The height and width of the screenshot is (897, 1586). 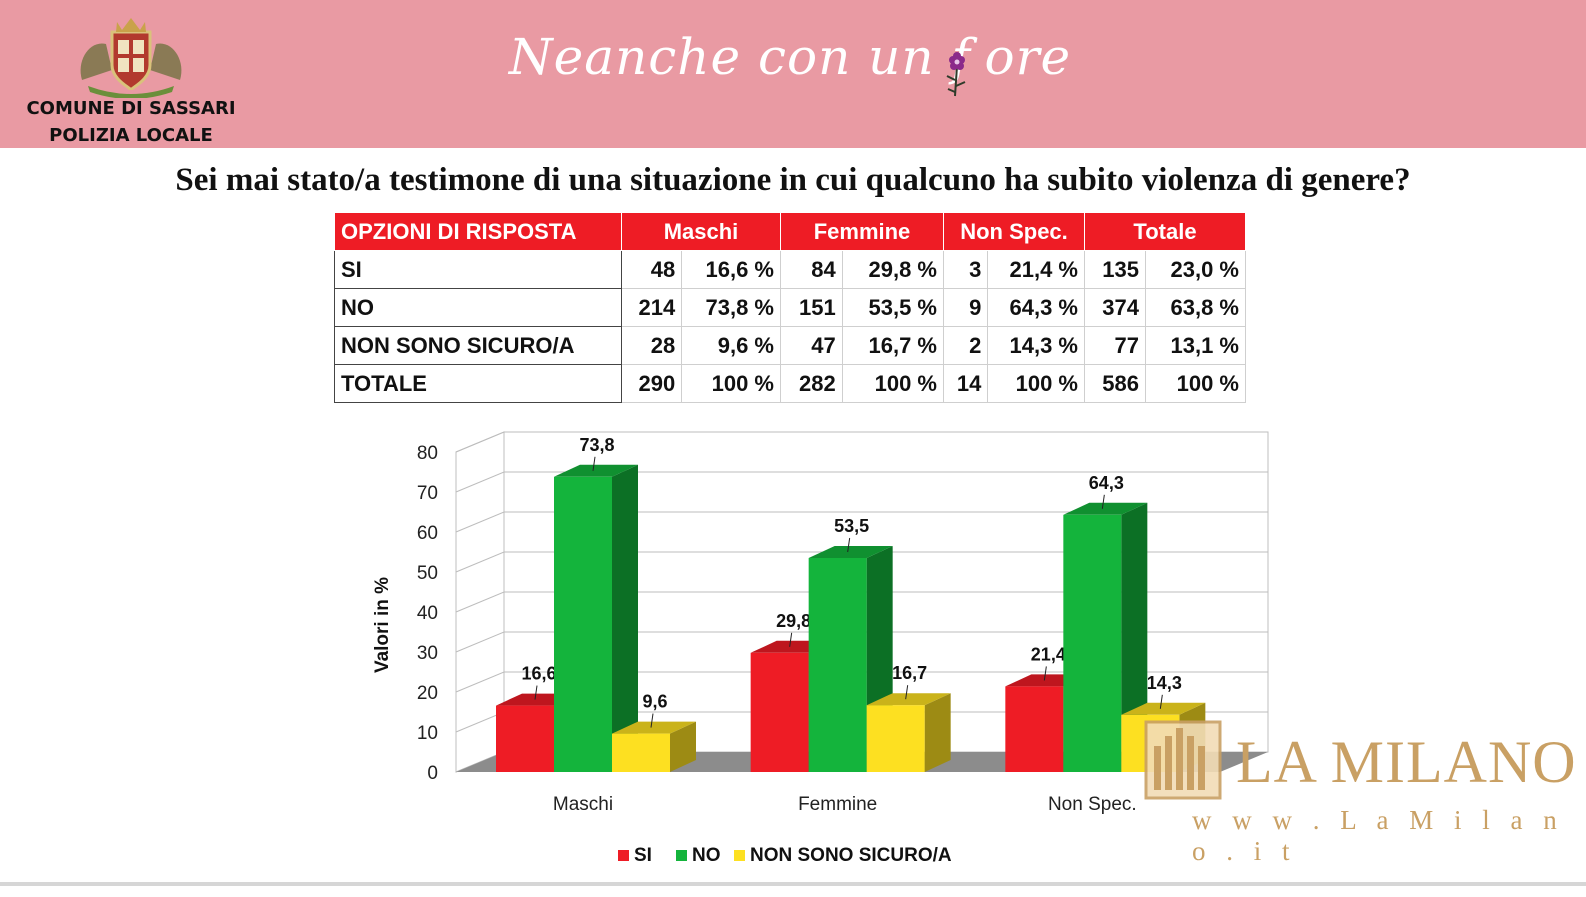 What do you see at coordinates (1165, 231) in the screenshot?
I see `header-totale: Totale` at bounding box center [1165, 231].